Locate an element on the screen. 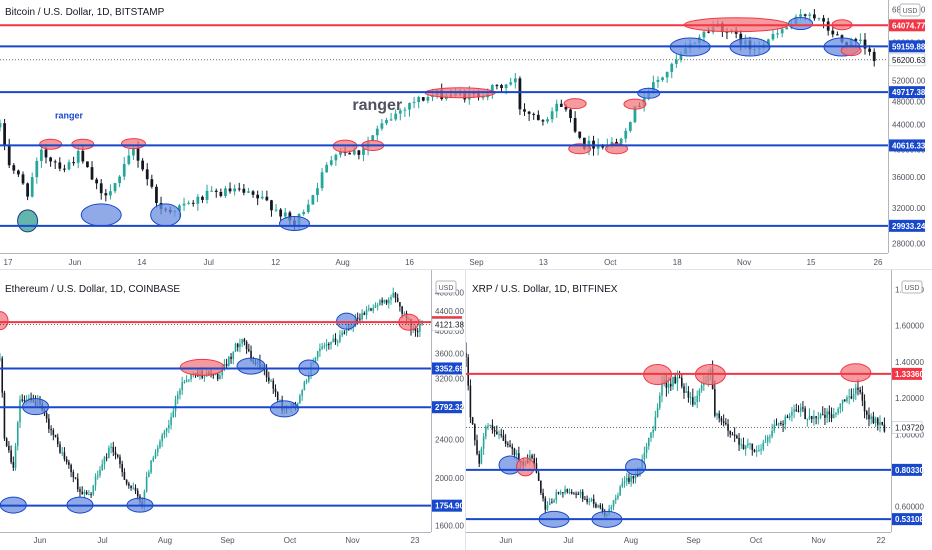 This screenshot has width=932, height=550. x-tick-label: Aug is located at coordinates (342, 262).